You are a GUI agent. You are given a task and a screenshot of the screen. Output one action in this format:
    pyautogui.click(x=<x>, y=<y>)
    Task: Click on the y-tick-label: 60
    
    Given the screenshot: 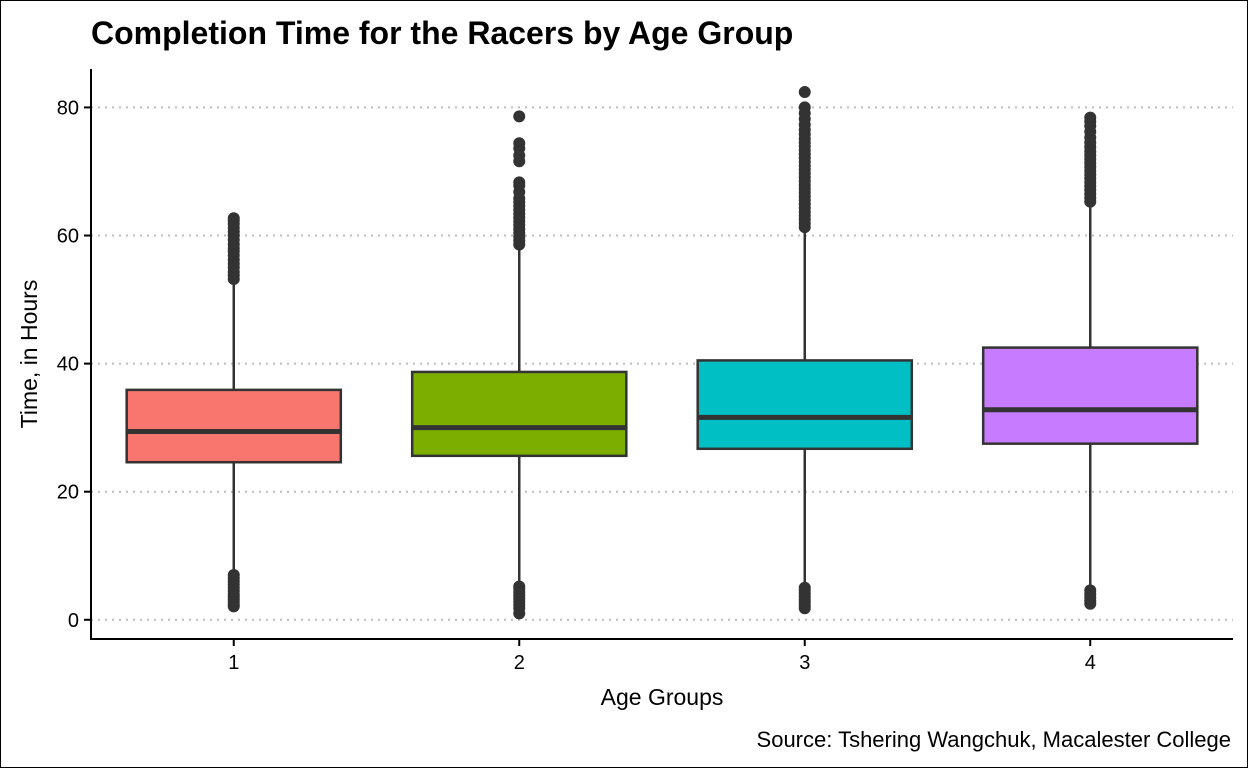 What is the action you would take?
    pyautogui.click(x=68, y=237)
    